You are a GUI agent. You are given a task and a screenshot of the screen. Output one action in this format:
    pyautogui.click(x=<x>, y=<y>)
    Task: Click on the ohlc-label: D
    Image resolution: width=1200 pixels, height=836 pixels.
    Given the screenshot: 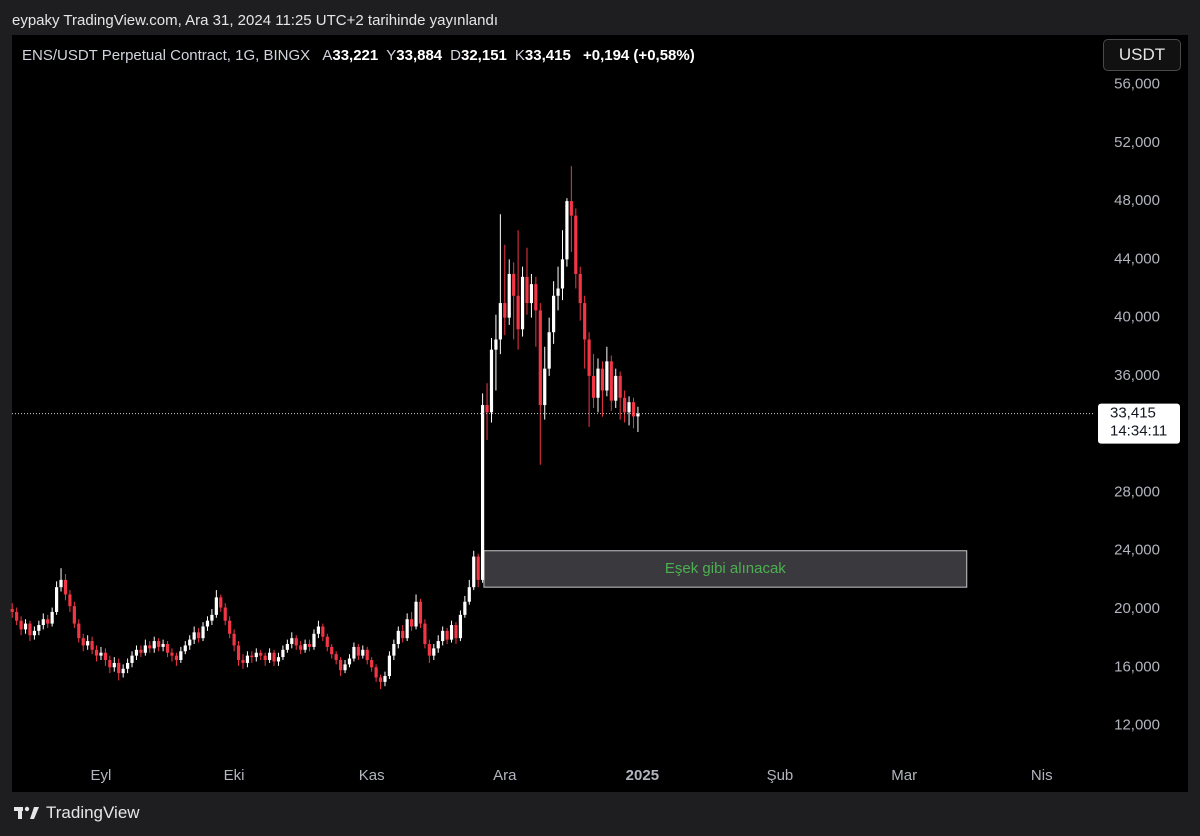 What is the action you would take?
    pyautogui.click(x=455, y=55)
    